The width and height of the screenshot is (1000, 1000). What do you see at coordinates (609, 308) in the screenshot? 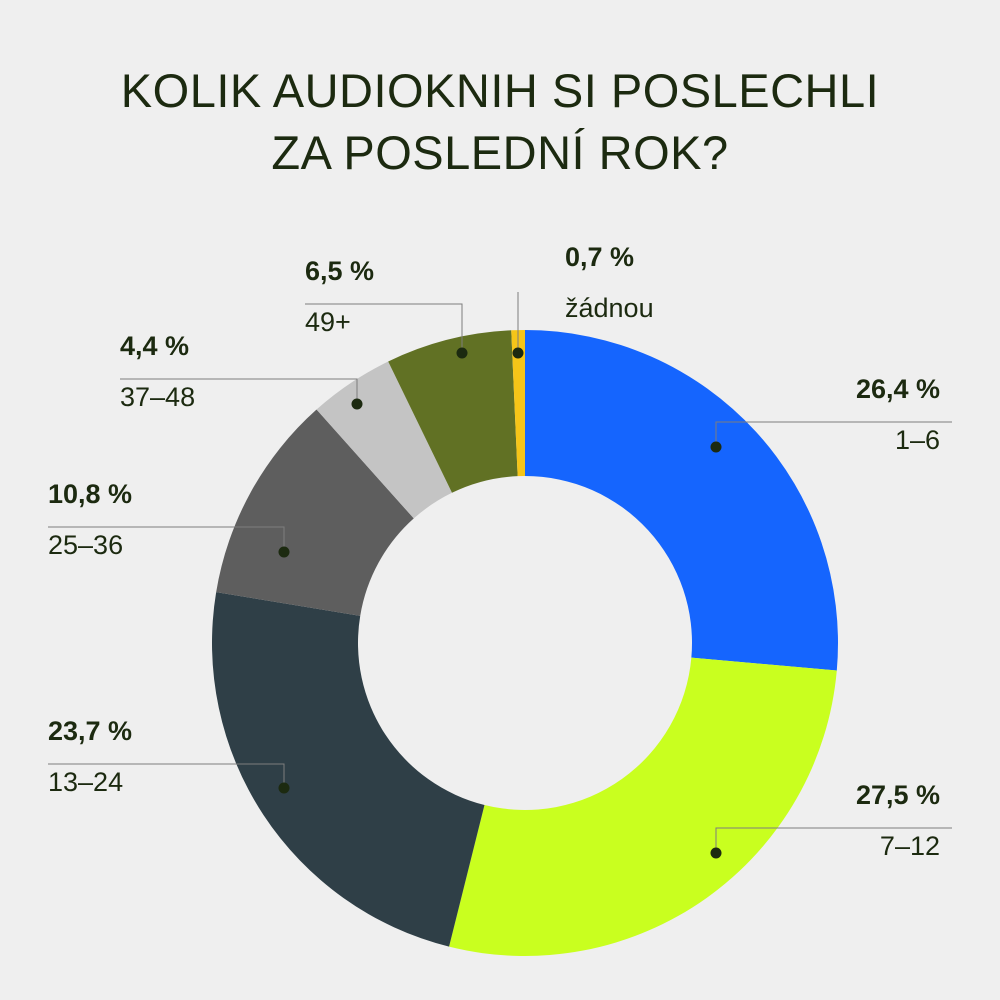
I see `slice-category-label: žádnou` at bounding box center [609, 308].